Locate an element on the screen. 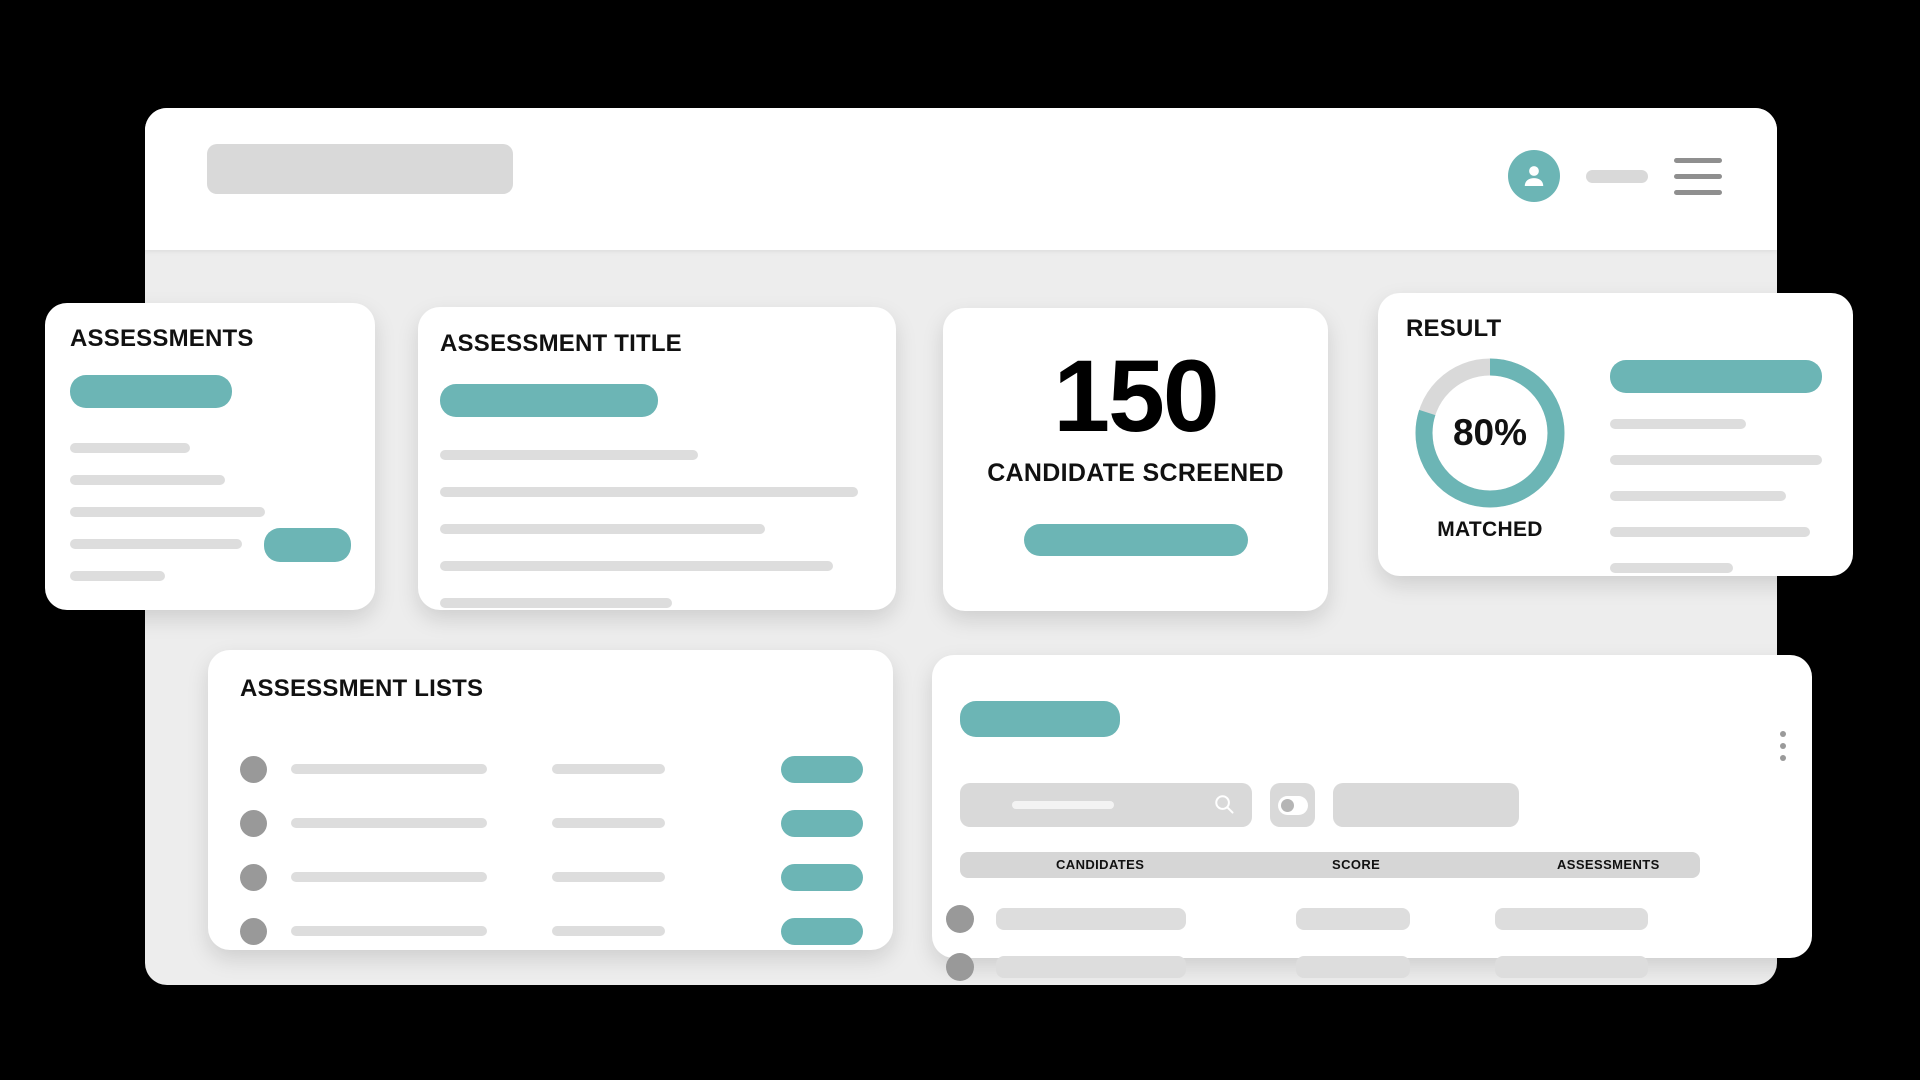 The width and height of the screenshot is (1920, 1080). candidates-screened-card: 150 CANDIDATE SCREENED is located at coordinates (1135, 459).